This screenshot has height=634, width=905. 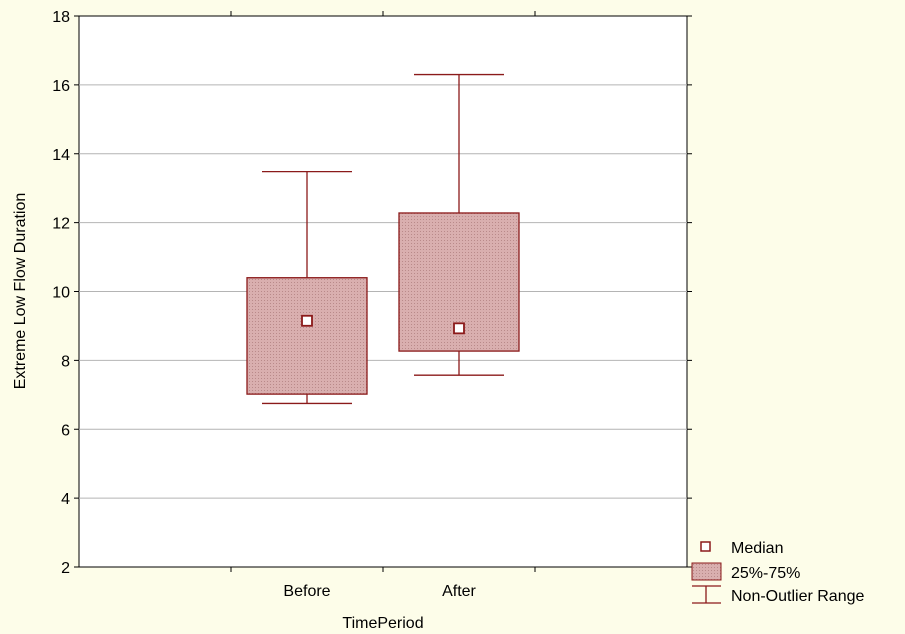 What do you see at coordinates (20, 291) in the screenshot?
I see `y-axis-title: Extreme Low Flow Duration` at bounding box center [20, 291].